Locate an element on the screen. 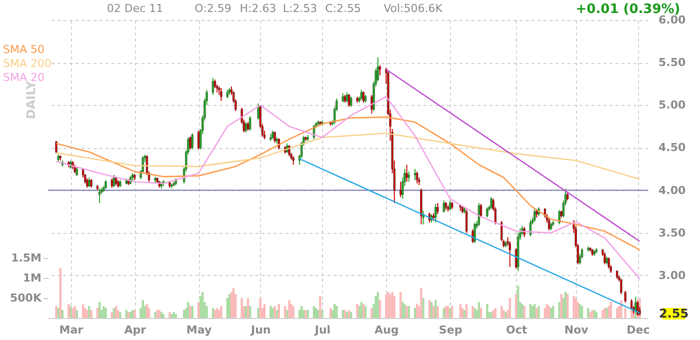  text: Vol:506.6K is located at coordinates (414, 8).